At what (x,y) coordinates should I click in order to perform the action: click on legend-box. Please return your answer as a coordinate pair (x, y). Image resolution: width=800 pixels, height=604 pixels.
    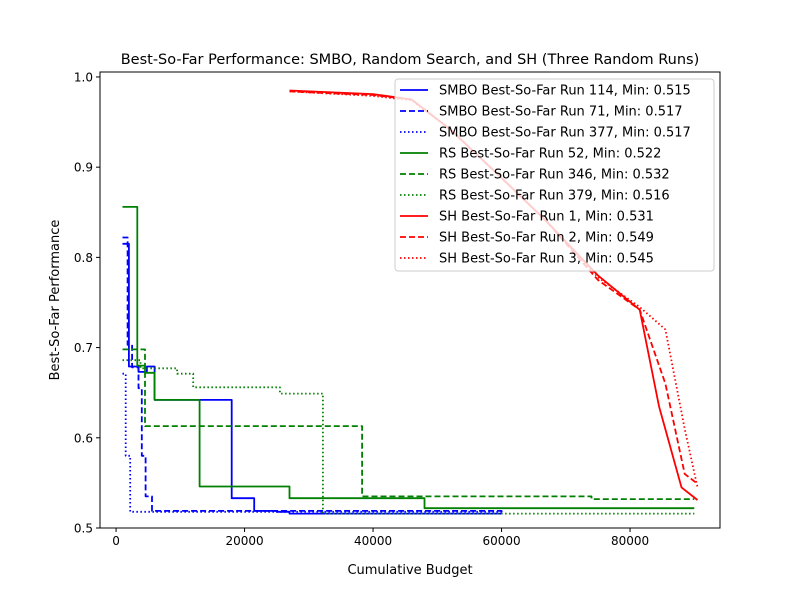
    Looking at the image, I should click on (554, 175).